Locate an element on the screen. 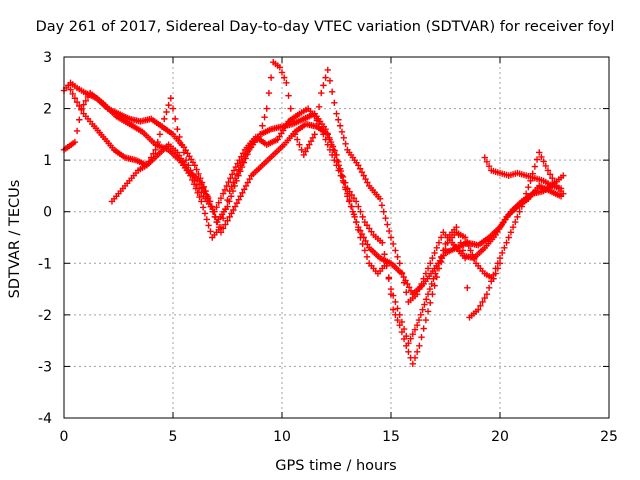 The image size is (640, 480). y-tick-label: 1 is located at coordinates (47, 161).